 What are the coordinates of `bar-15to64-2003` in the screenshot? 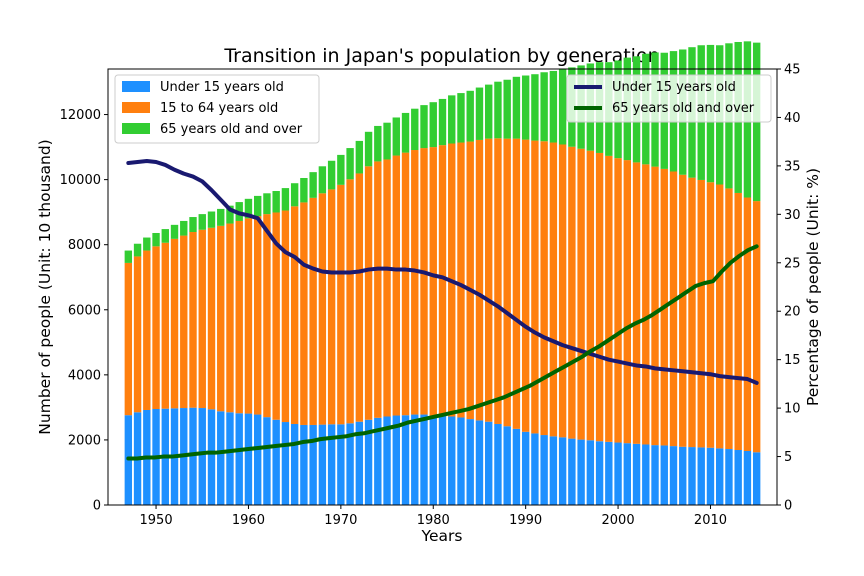 It's located at (646, 304).